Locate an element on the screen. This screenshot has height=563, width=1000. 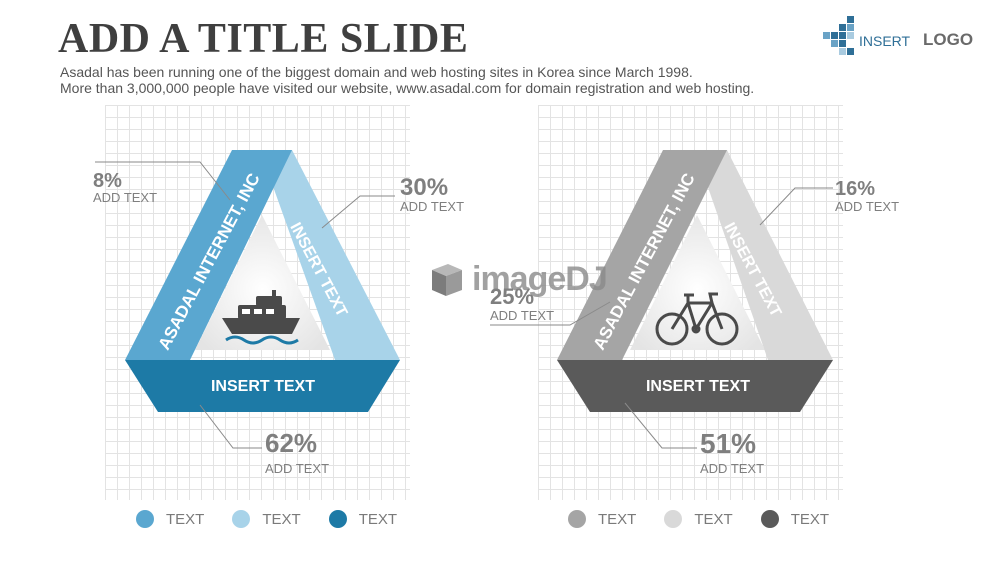
right-segment-bottom is located at coordinates (695, 386).